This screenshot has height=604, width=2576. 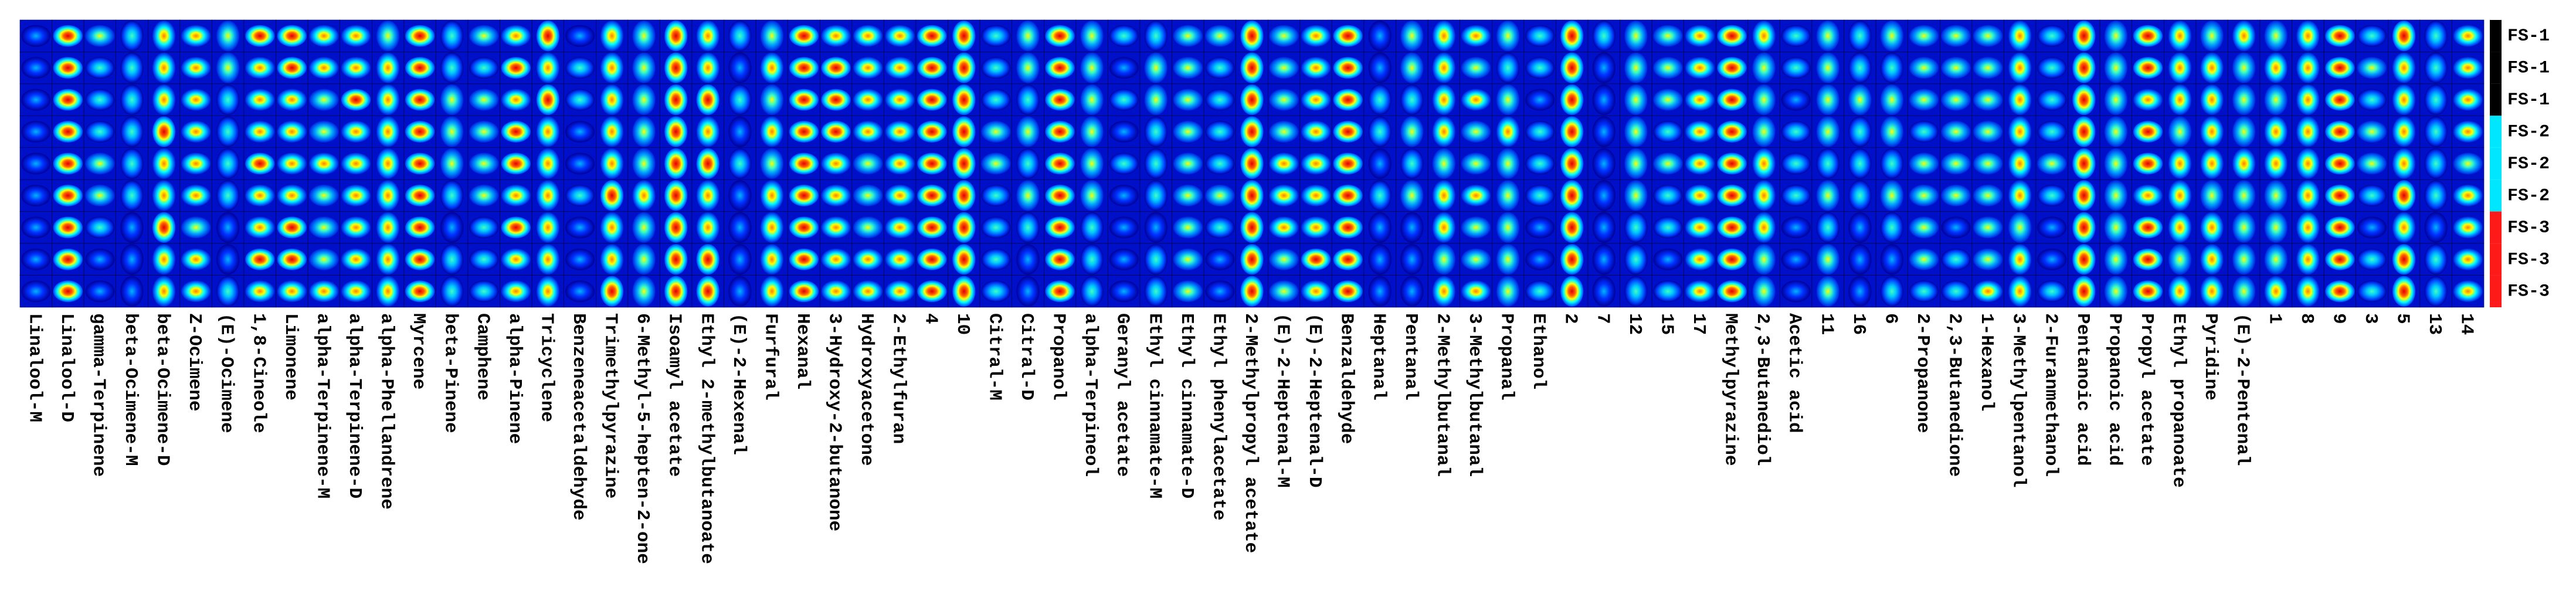 What do you see at coordinates (1858, 324) in the screenshot?
I see `column-label: 16` at bounding box center [1858, 324].